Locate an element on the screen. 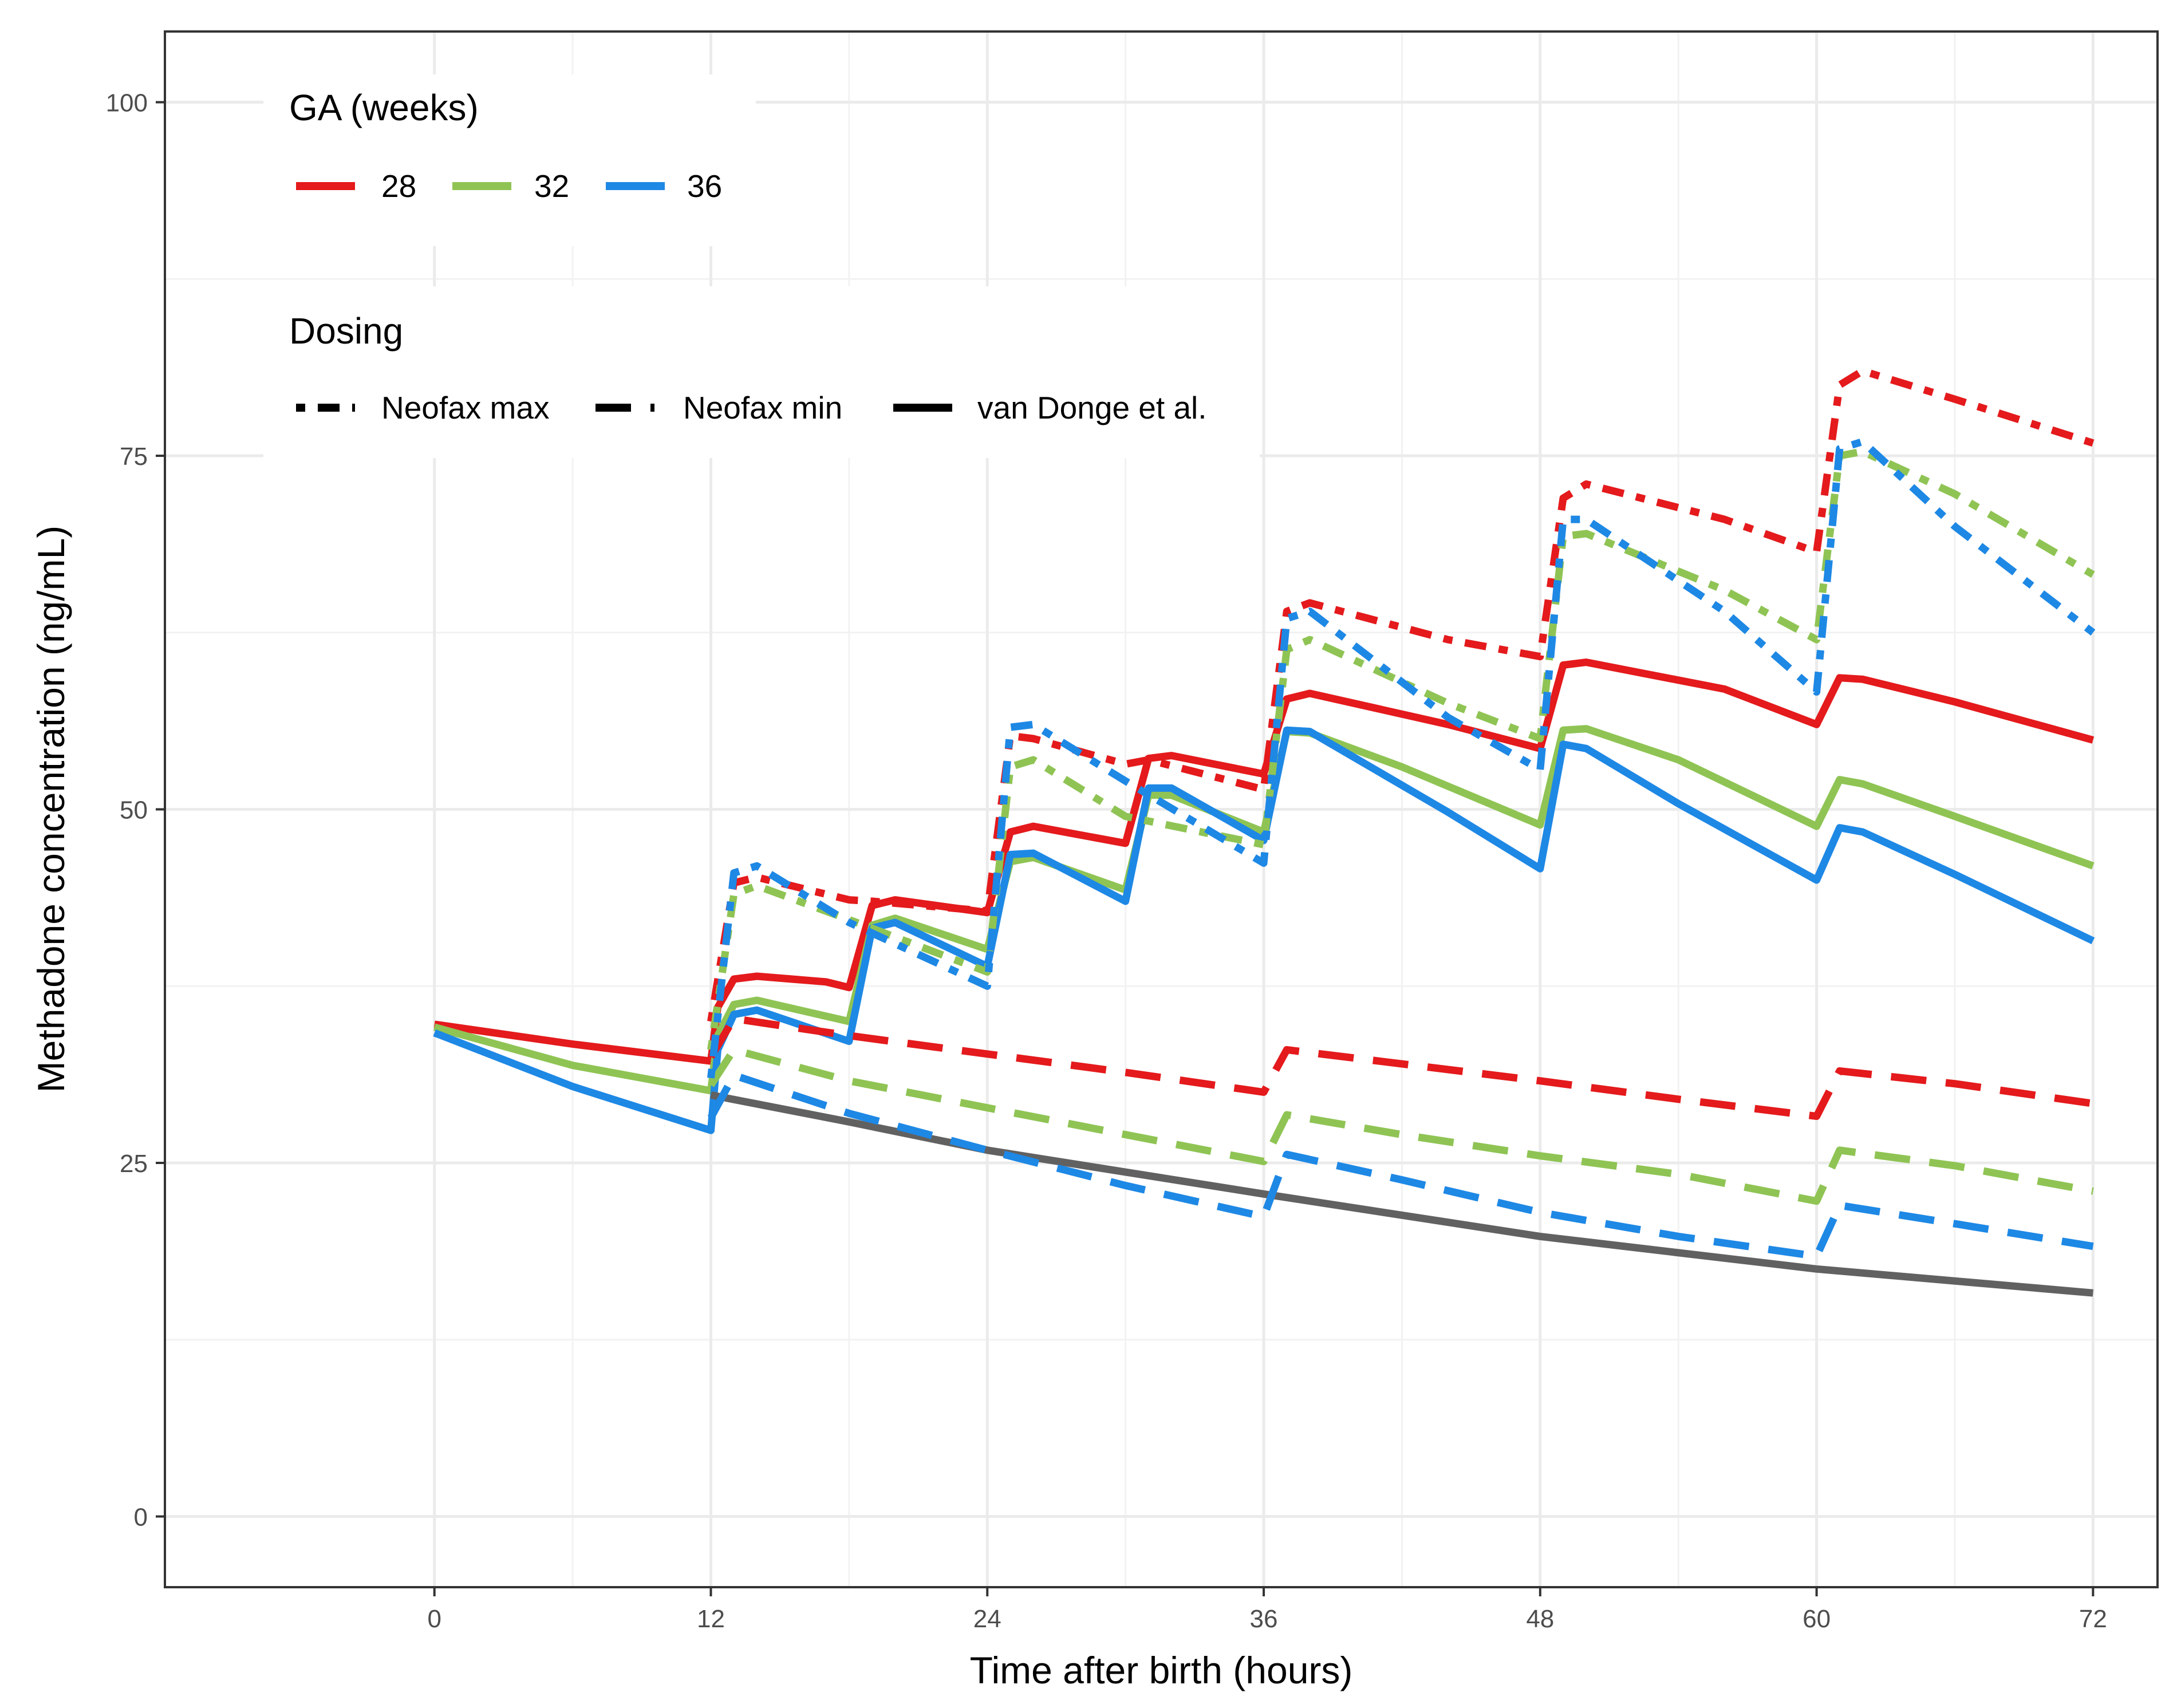 The width and height of the screenshot is (2177, 1708). ga-legend-label-32: 32 is located at coordinates (551, 186).